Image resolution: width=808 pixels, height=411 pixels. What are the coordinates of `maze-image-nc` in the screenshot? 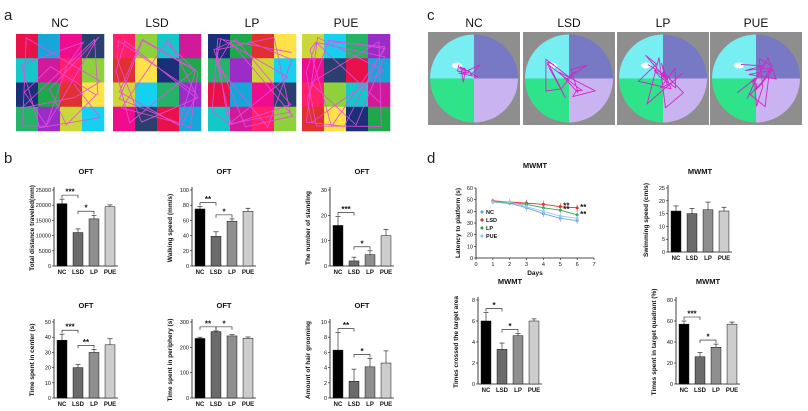 It's located at (474, 78).